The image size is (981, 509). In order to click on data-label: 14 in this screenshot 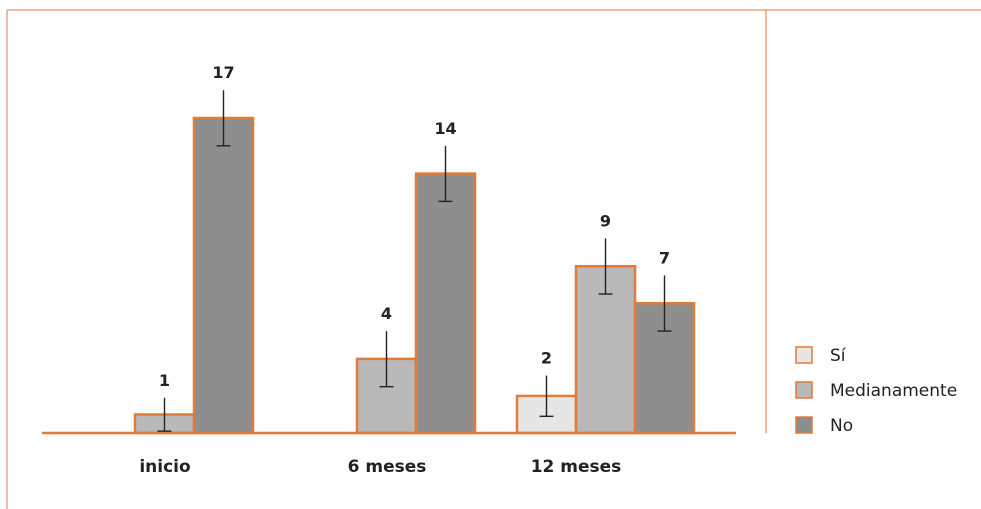, I will do `click(445, 128)`.